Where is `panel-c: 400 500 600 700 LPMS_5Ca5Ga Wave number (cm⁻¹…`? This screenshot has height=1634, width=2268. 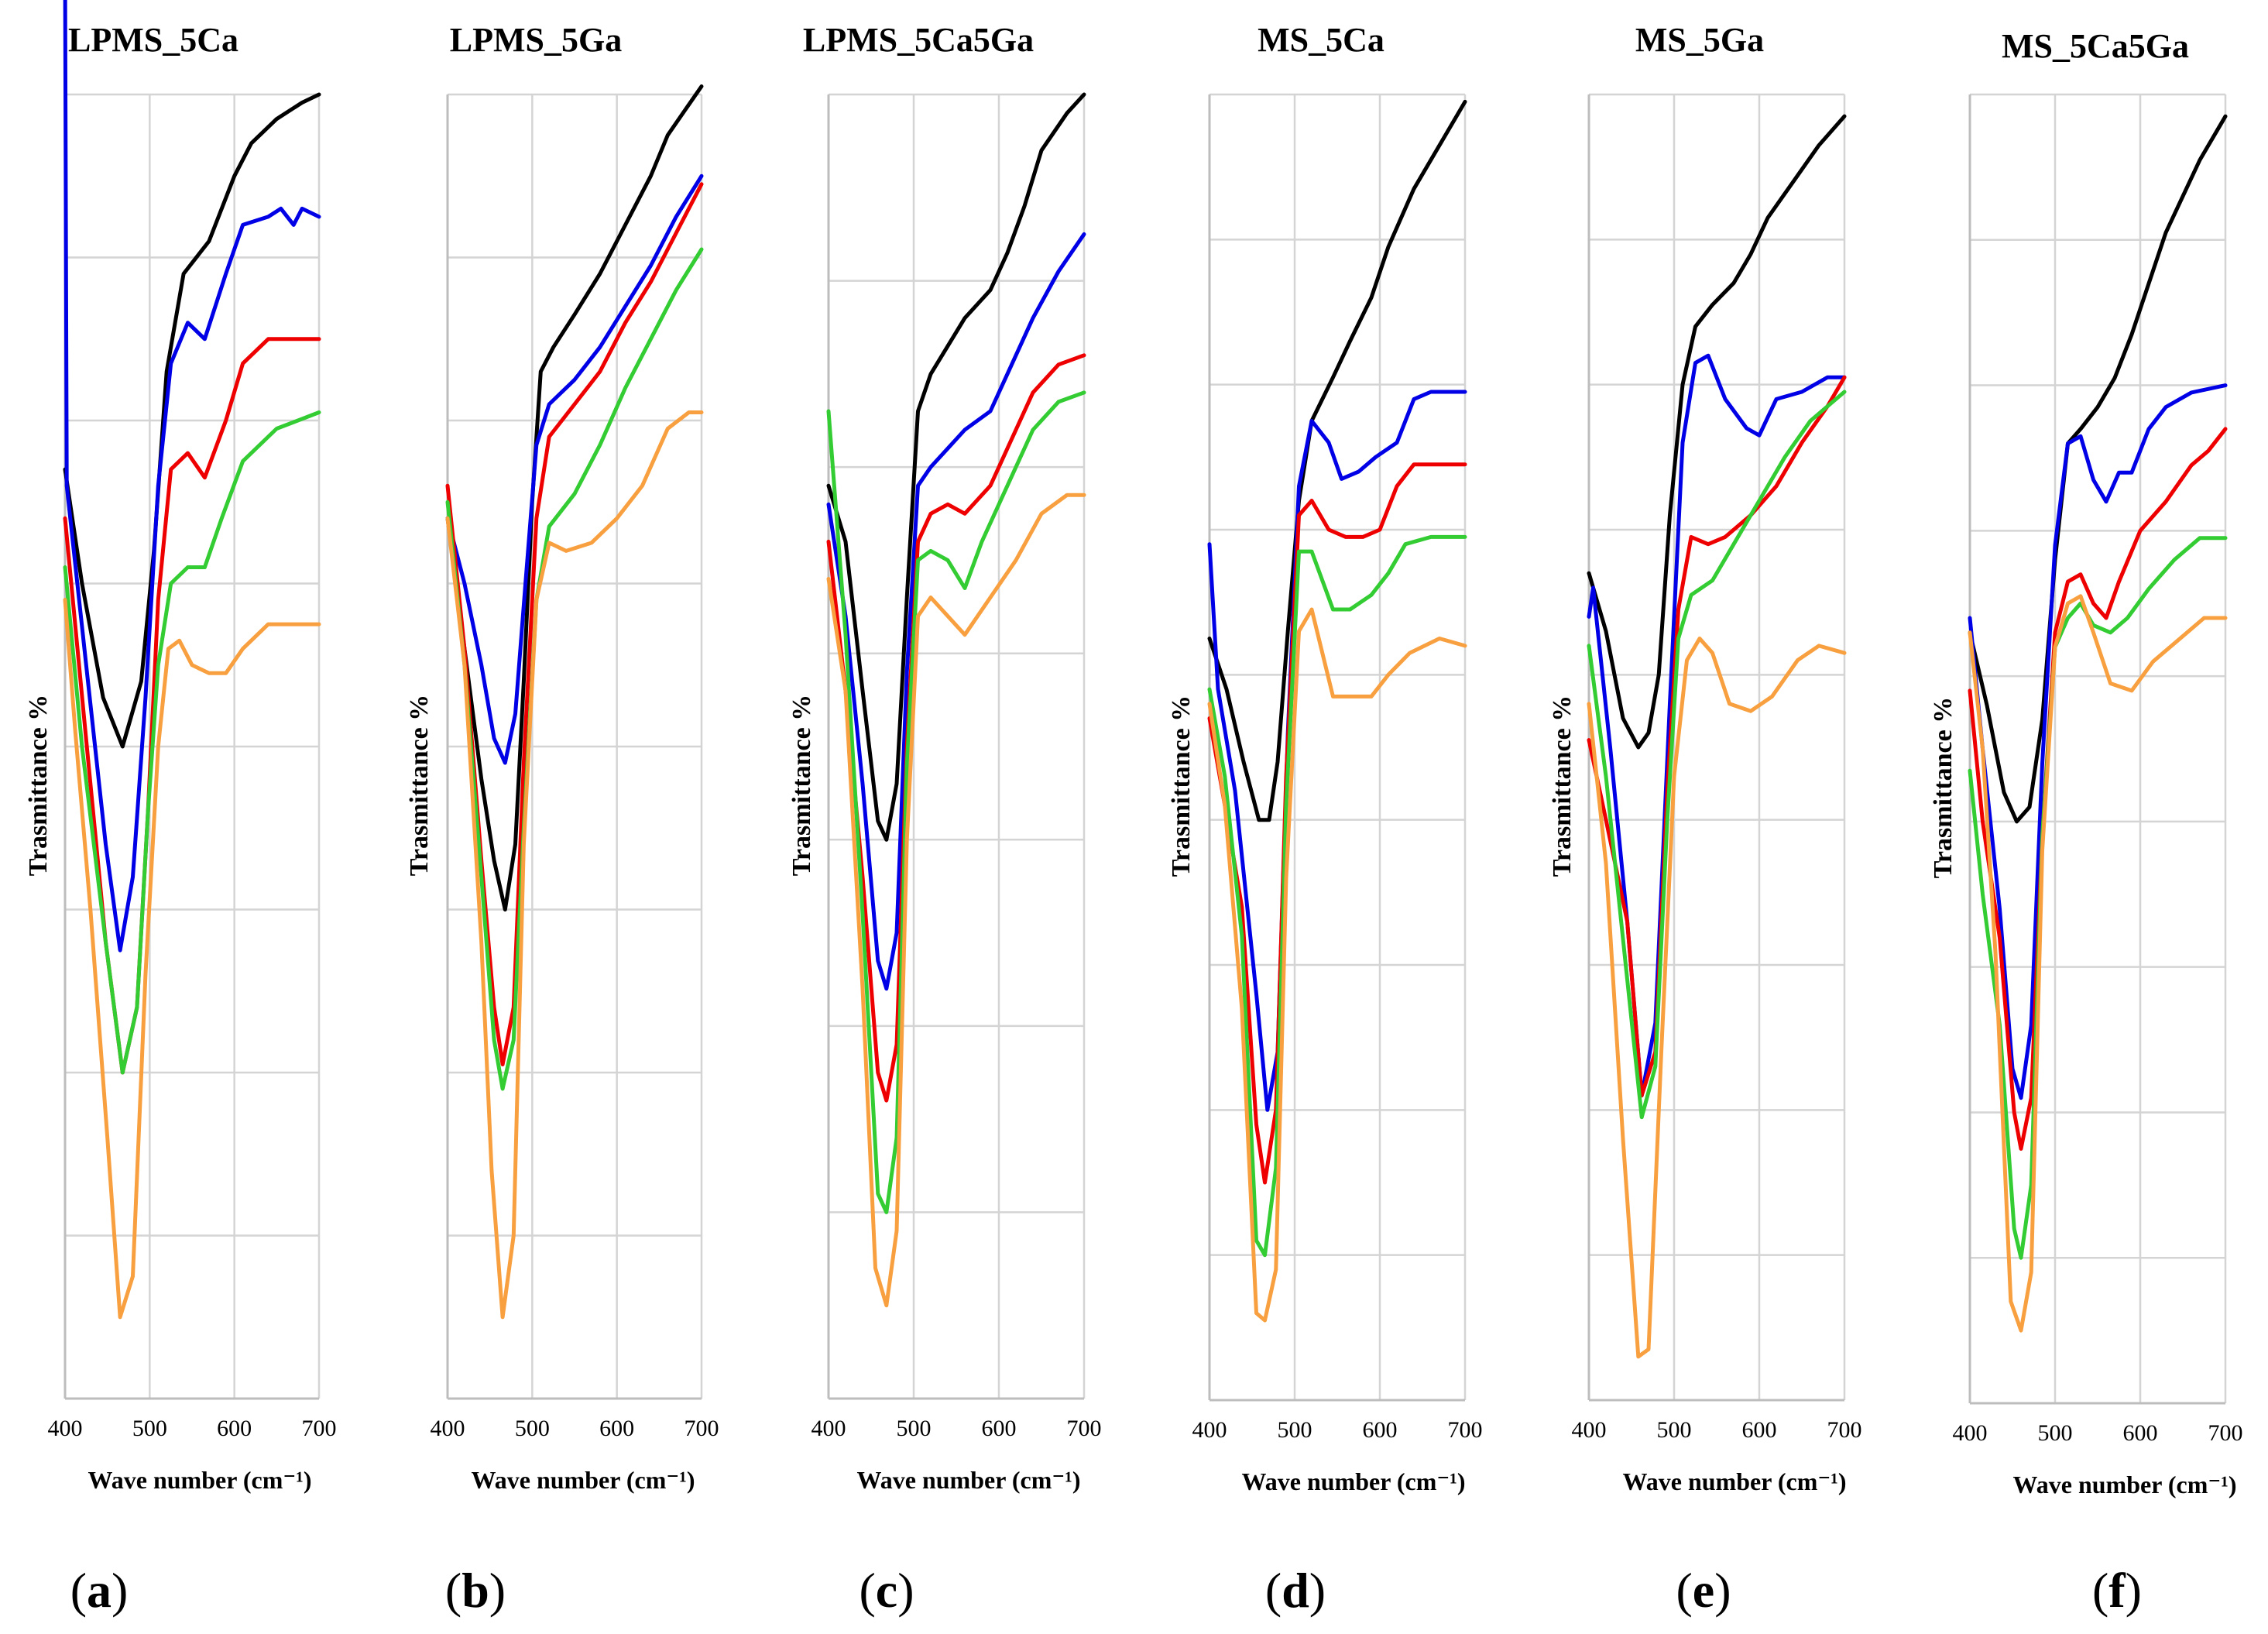
panel-c: 400 500 600 700 LPMS_5Ca5Ga Wave number (cm⁻¹… is located at coordinates (944, 819).